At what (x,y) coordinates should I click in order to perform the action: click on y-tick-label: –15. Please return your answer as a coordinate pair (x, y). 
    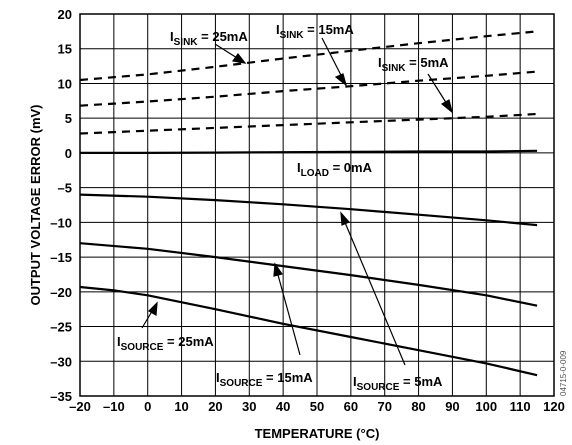
    Looking at the image, I should click on (61, 257).